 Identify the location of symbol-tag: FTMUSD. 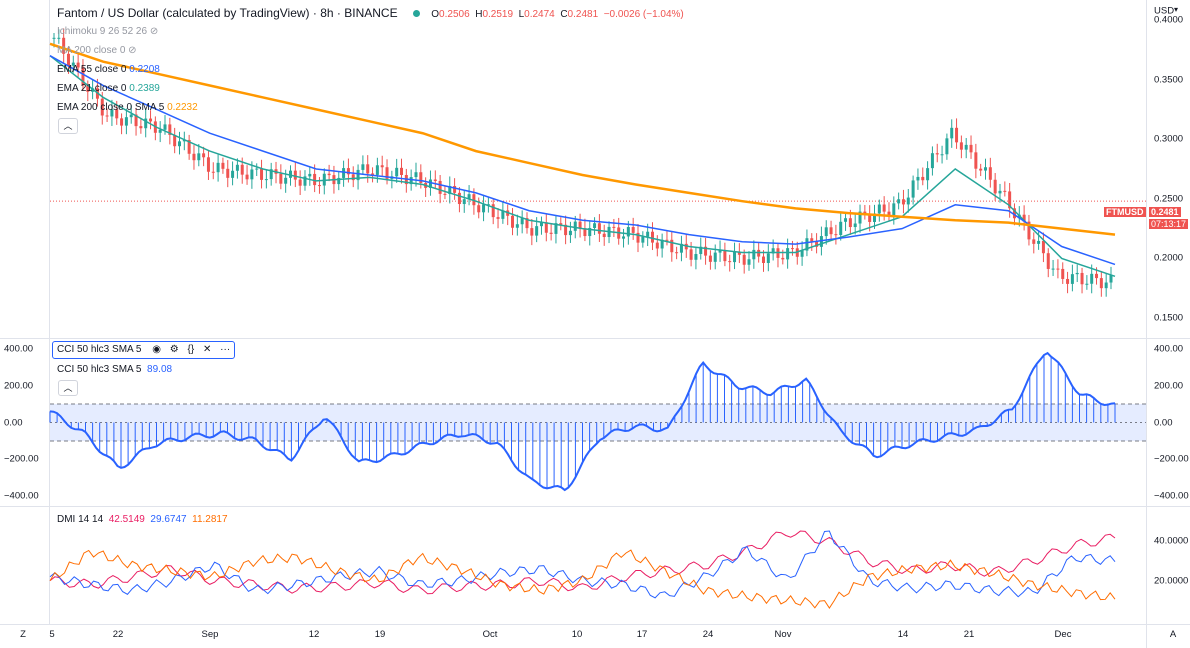
(1125, 212).